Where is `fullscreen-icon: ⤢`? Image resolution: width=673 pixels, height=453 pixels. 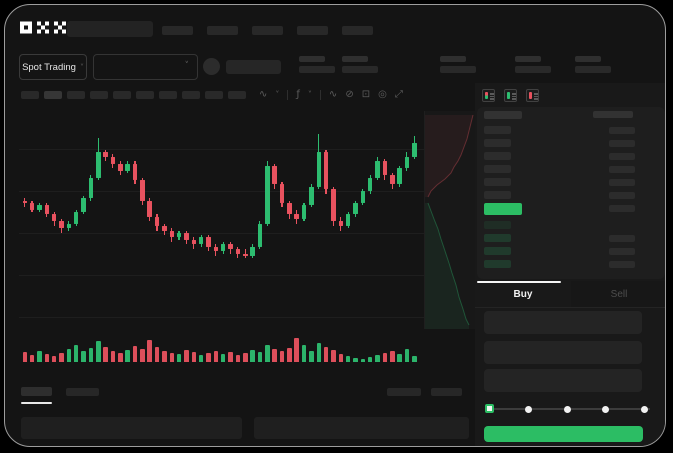 fullscreen-icon: ⤢ is located at coordinates (398, 94).